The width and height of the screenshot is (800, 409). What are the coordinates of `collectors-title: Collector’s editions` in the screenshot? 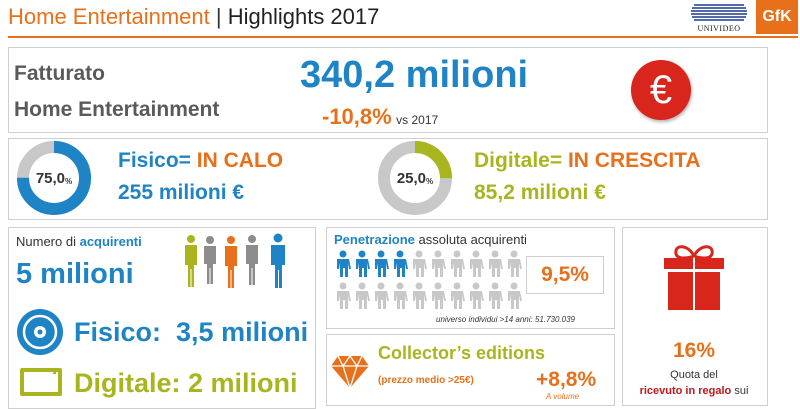 It's located at (462, 353).